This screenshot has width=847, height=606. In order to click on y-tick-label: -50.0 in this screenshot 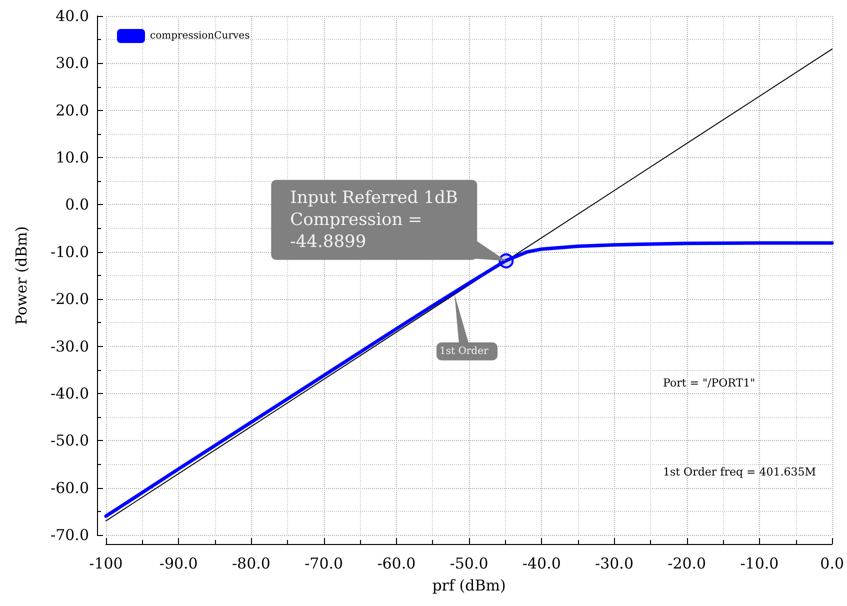, I will do `click(69, 441)`.